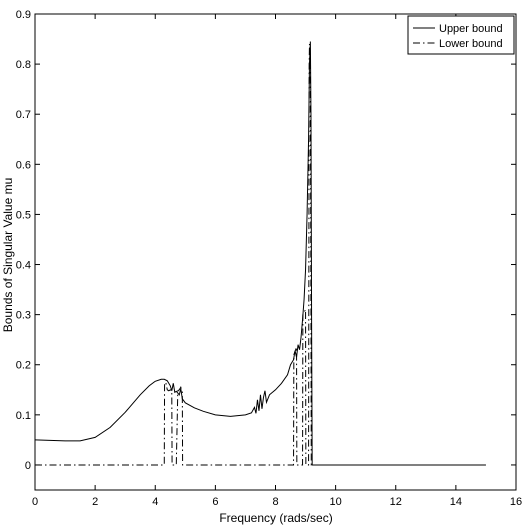 The width and height of the screenshot is (526, 526). I want to click on y-axis-label: Bounds of Singular Value mu, so click(8, 255).